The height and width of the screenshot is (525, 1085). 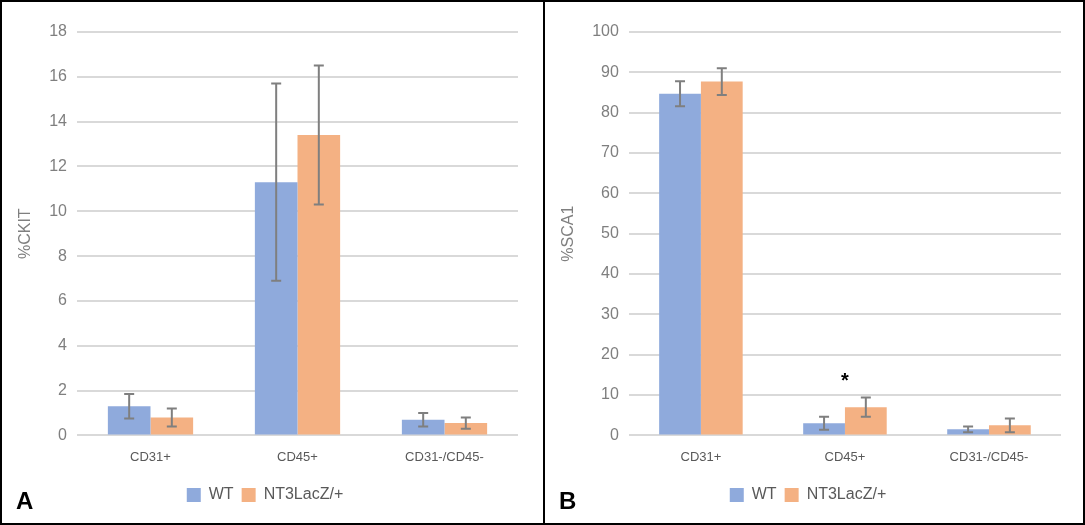 I want to click on y-tick-label: 18, so click(x=58, y=31).